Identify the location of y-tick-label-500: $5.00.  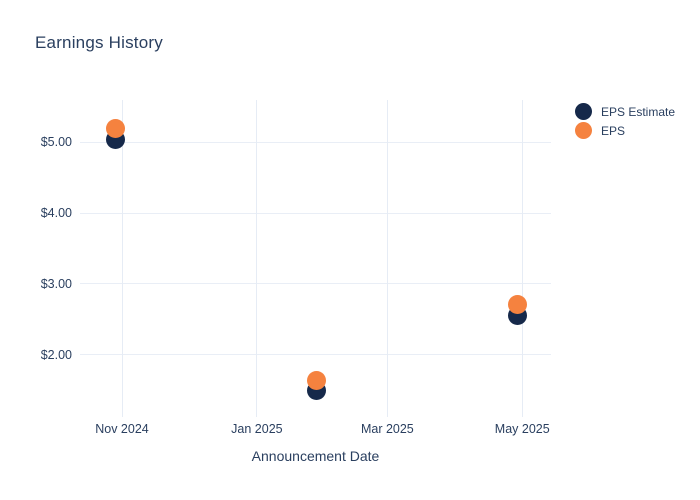
(56, 142).